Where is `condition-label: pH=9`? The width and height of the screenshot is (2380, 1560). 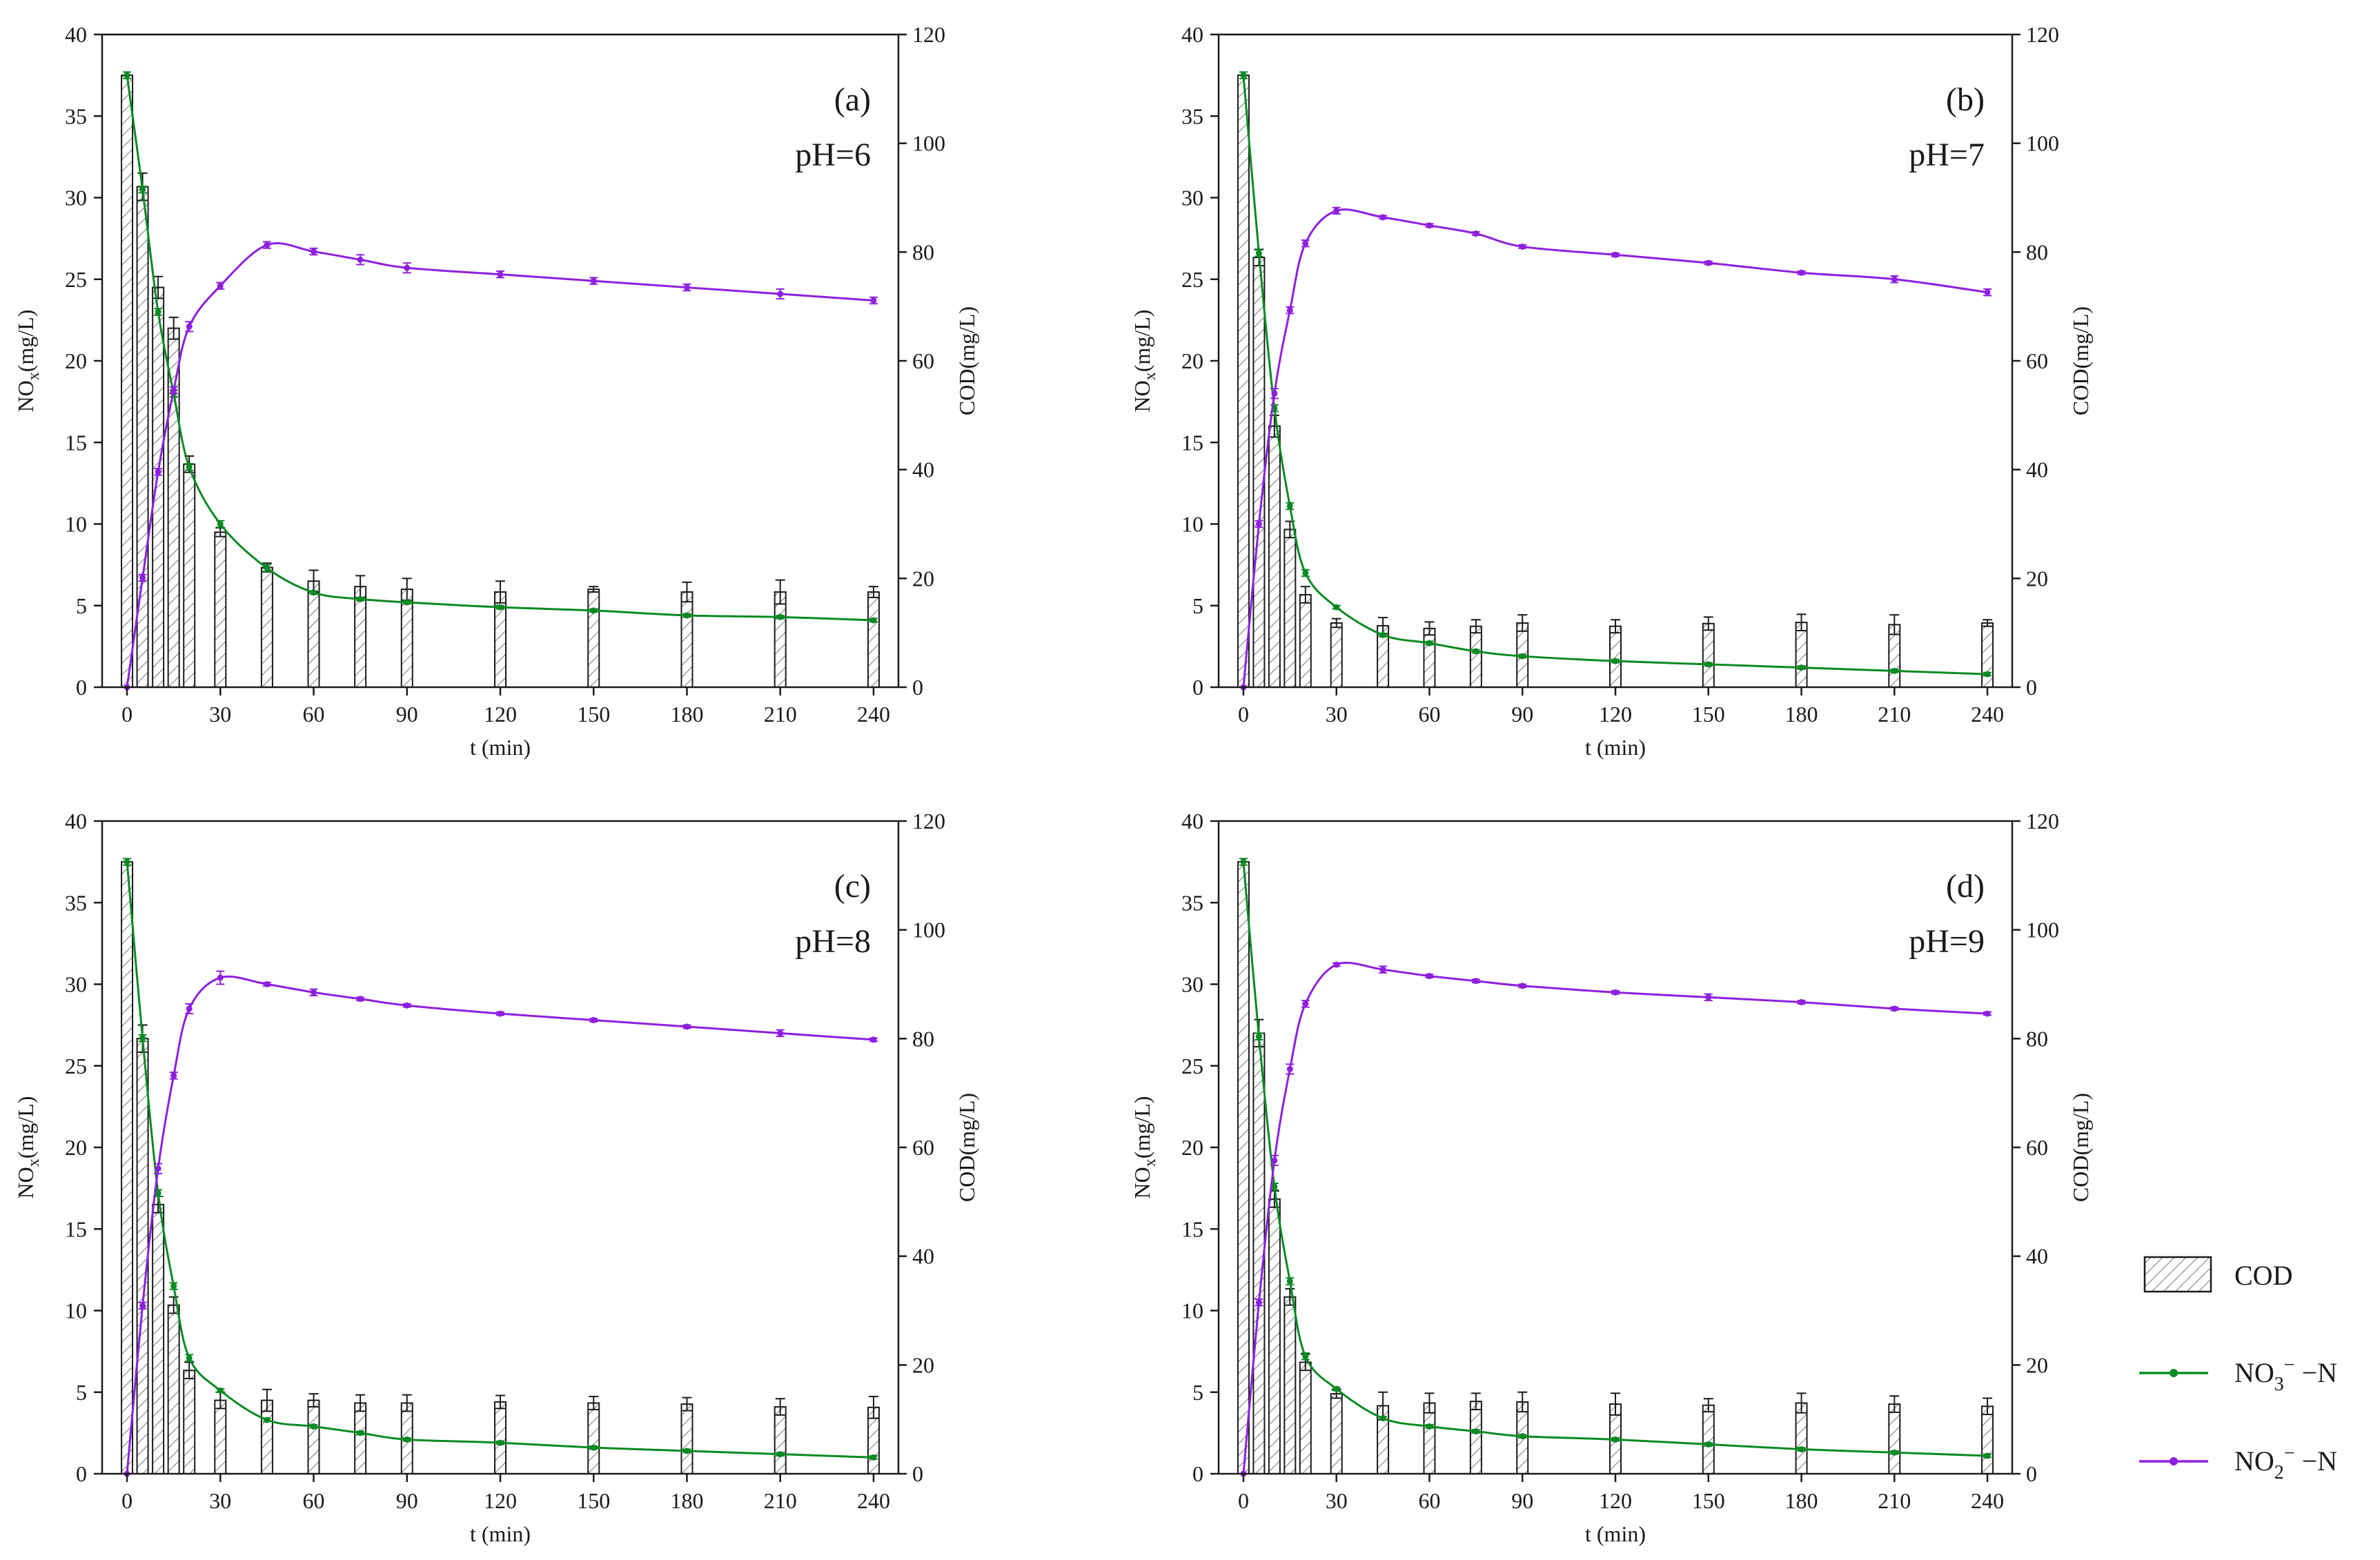
condition-label: pH=9 is located at coordinates (1947, 941).